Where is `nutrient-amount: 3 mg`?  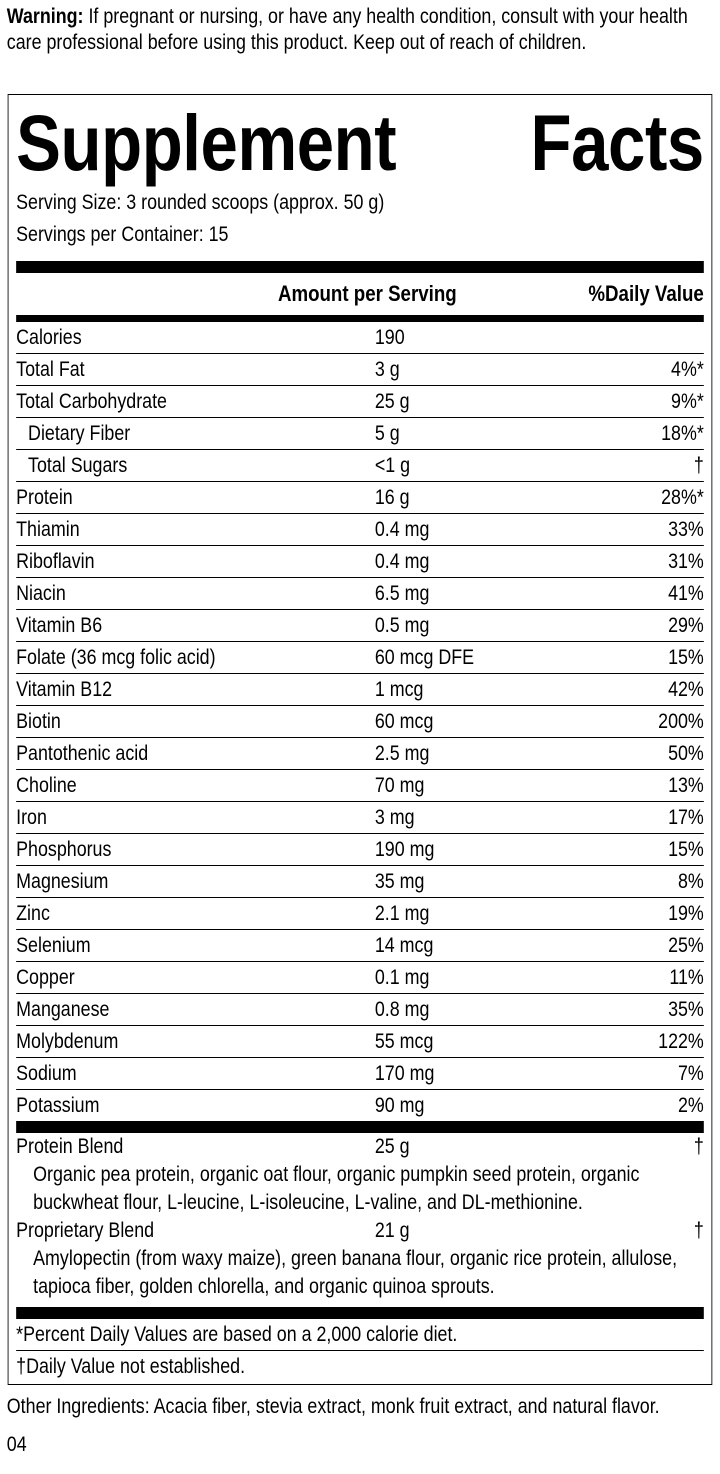 nutrient-amount: 3 mg is located at coordinates (394, 817).